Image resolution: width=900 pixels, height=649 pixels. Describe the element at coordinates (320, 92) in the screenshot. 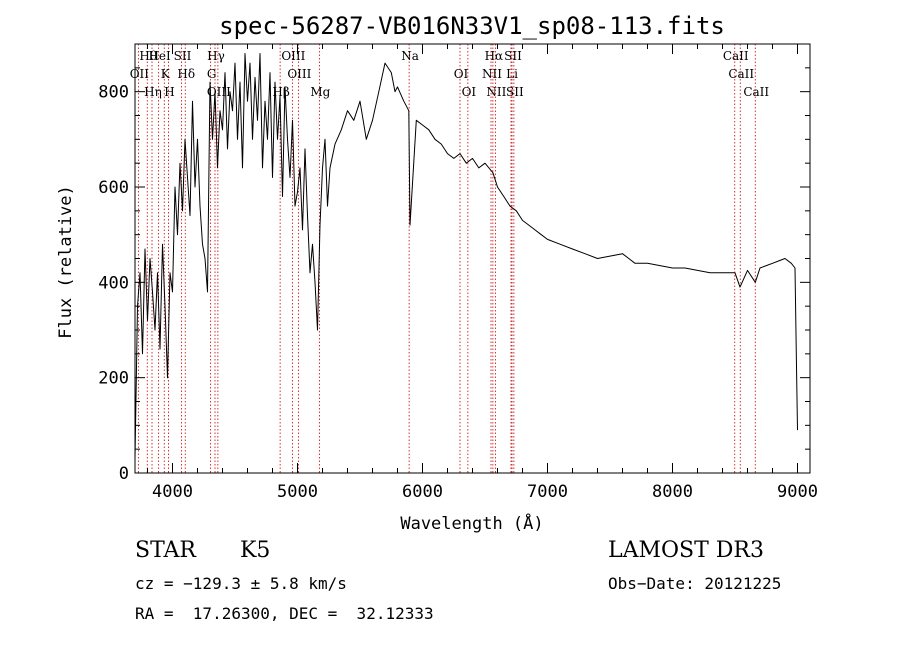

I see `line-label-14: Mg` at that location.